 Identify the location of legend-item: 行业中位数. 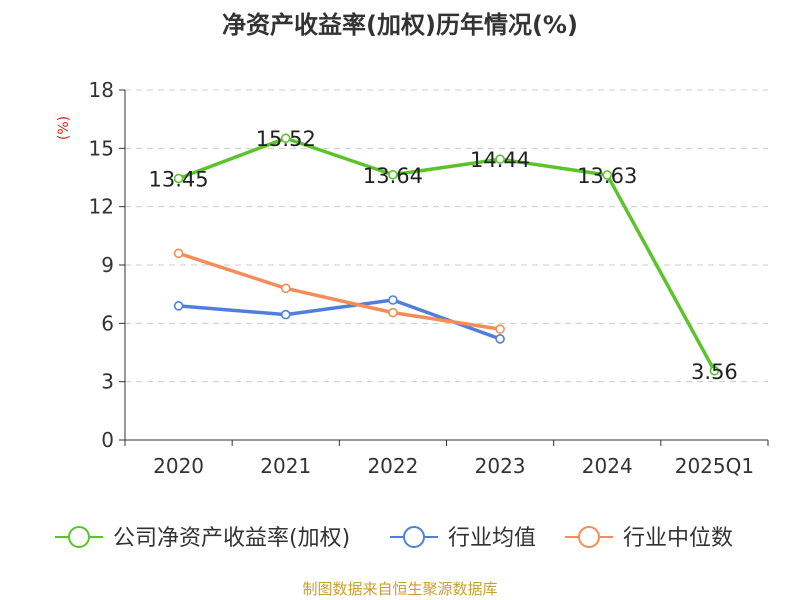
(649, 538).